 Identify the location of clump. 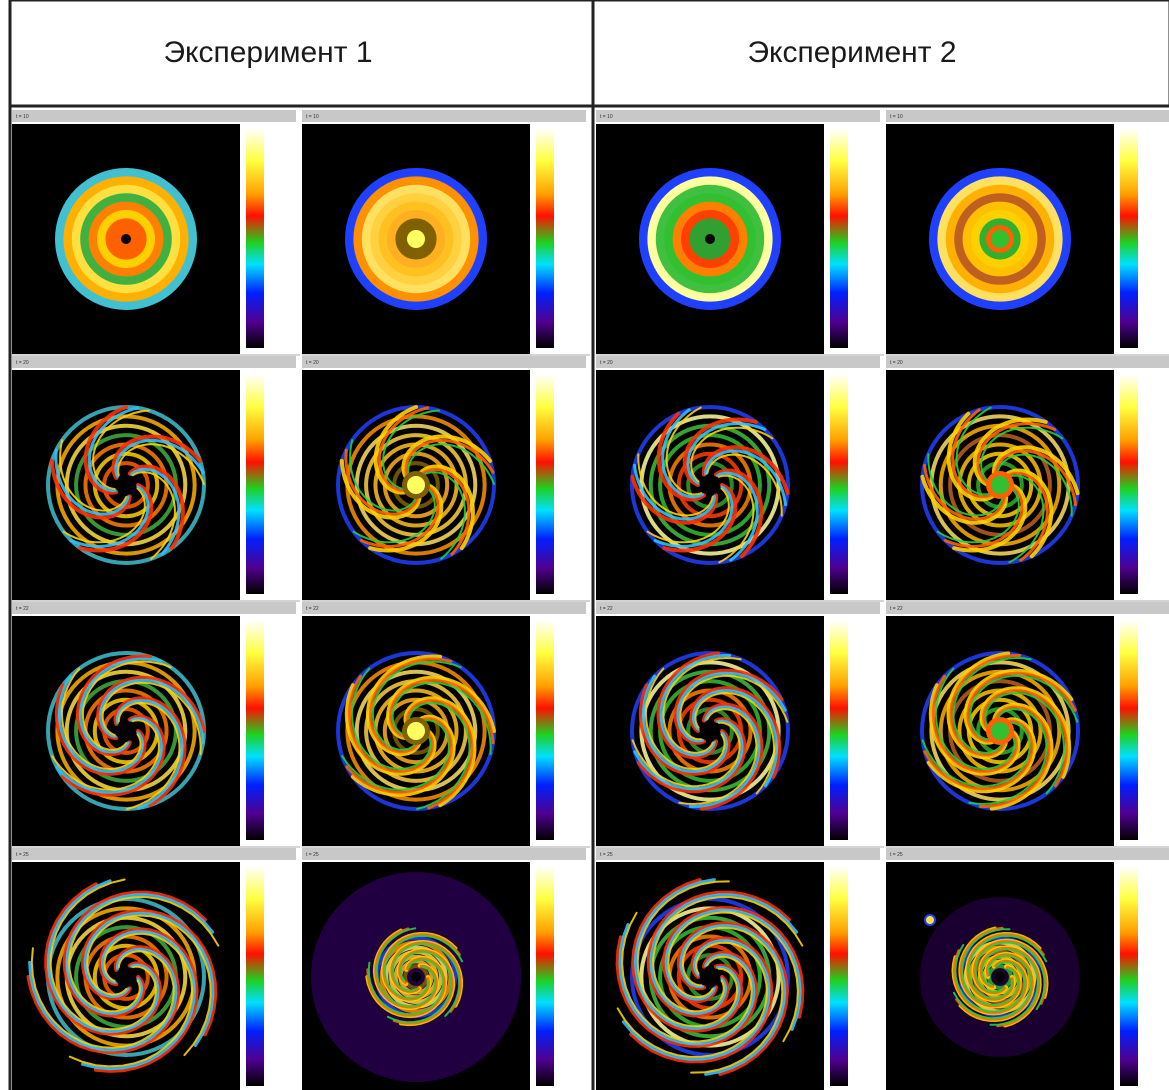
(930, 920).